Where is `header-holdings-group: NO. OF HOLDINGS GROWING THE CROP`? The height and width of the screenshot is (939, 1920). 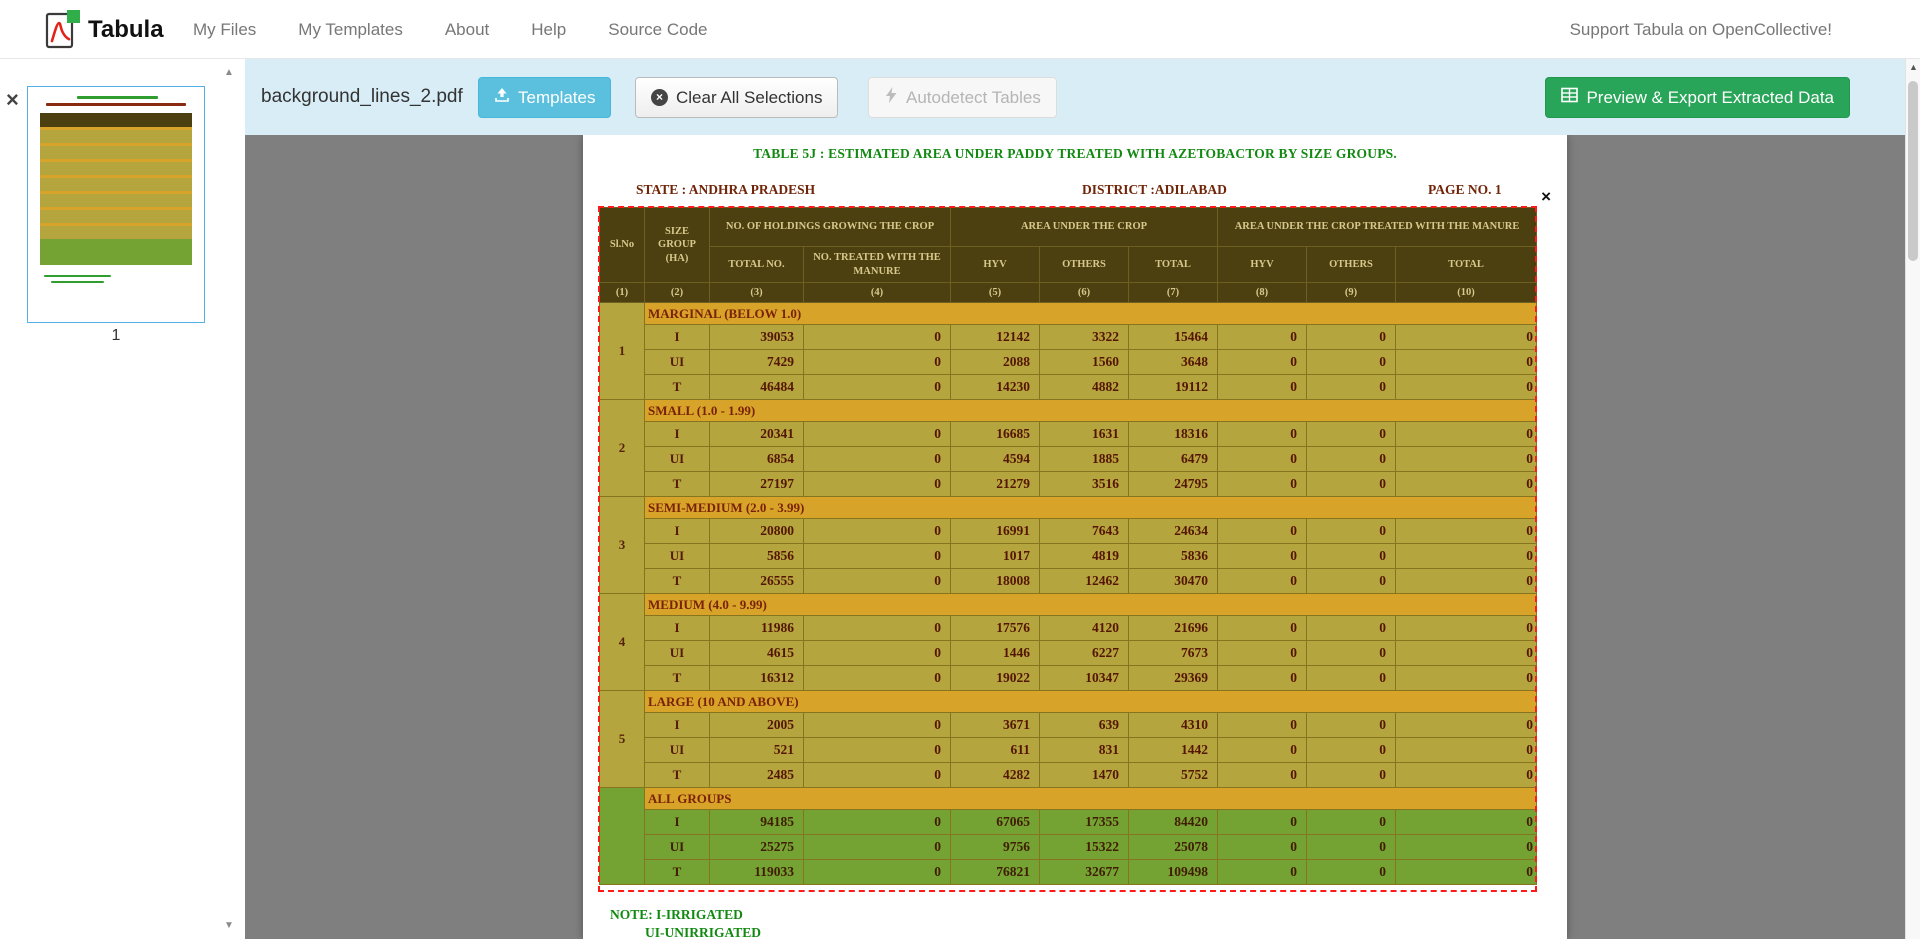
header-holdings-group: NO. OF HOLDINGS GROWING THE CROP is located at coordinates (830, 227).